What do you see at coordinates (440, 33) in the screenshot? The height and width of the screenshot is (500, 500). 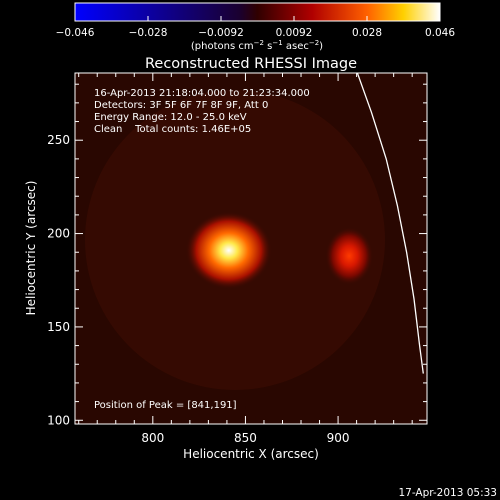 I see `colorbar-tick-label: 0.046` at bounding box center [440, 33].